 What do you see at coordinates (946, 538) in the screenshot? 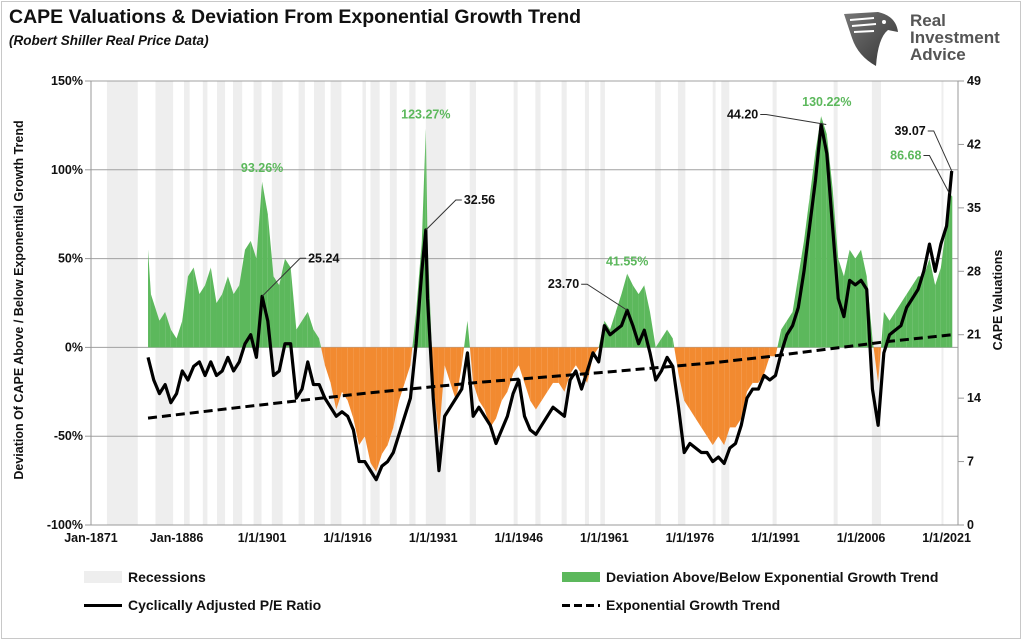
I see `x-tick-label: 1/1/2021` at bounding box center [946, 538].